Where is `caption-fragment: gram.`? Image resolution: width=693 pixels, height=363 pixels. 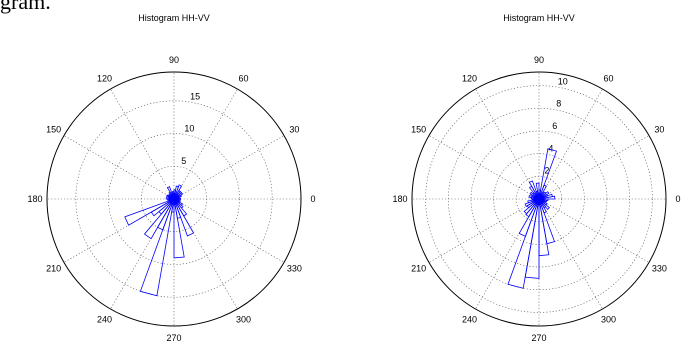
caption-fragment: gram. is located at coordinates (25, 7).